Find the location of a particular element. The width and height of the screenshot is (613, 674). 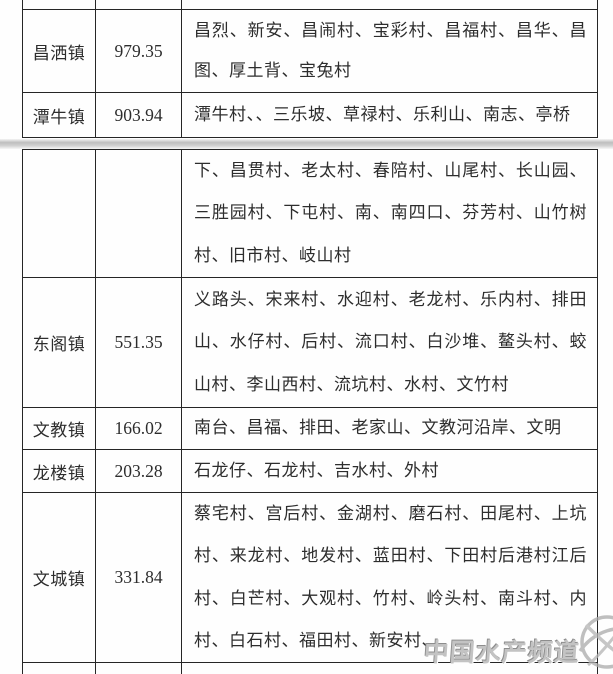

table-row: 龙楼镇 203.28 石龙仔、石龙村、吉水村、外村 is located at coordinates (310, 471).